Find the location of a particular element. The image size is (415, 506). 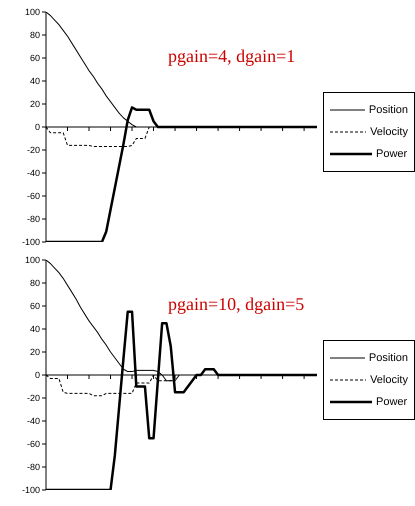

text: pgain=4, dgain=1 is located at coordinates (232, 56).